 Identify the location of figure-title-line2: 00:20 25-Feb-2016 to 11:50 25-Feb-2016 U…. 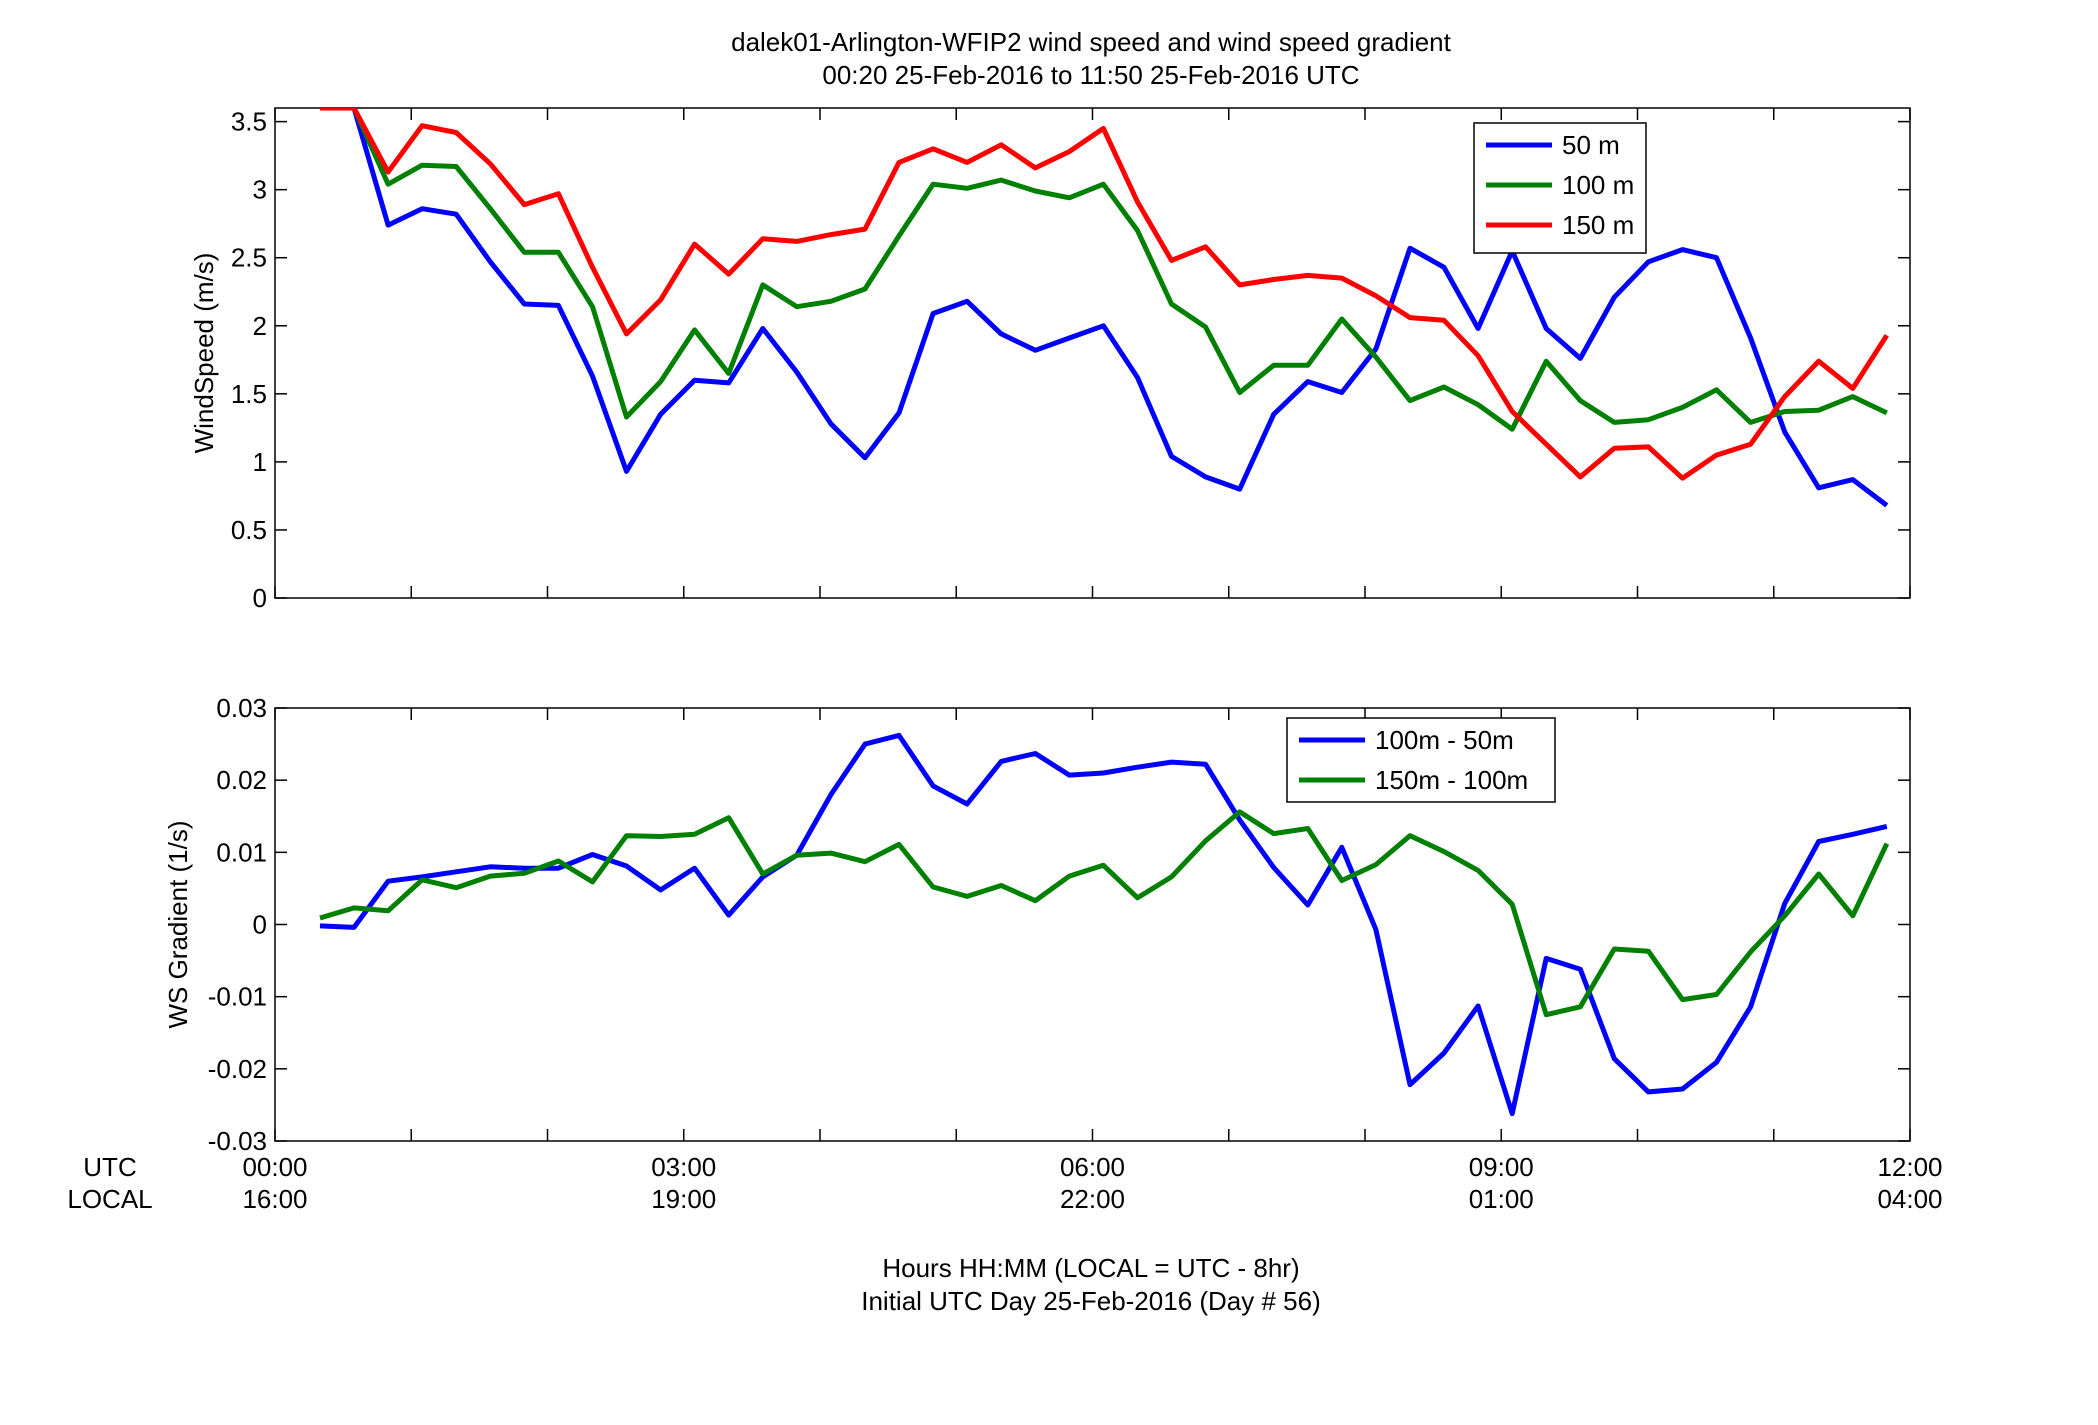
(1090, 75).